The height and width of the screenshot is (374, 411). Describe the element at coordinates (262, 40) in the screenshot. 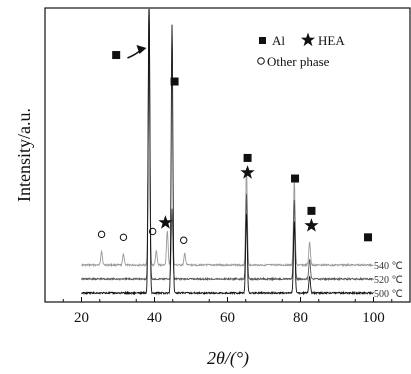

I see `legend-square-icon` at that location.